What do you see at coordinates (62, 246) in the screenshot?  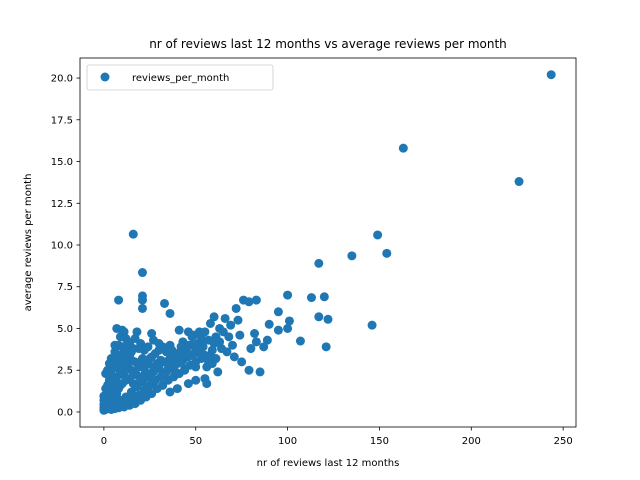 I see `y-tick-label: 10.0` at bounding box center [62, 246].